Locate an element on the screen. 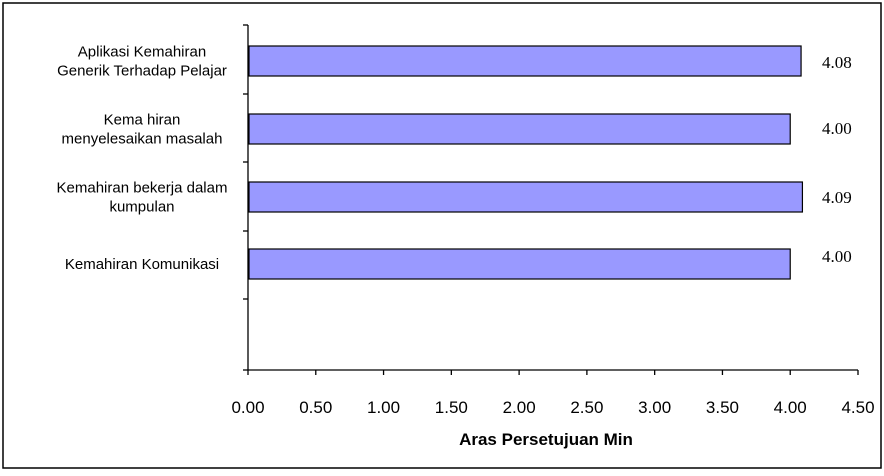  x-tick-label: 0.50 is located at coordinates (315, 407).